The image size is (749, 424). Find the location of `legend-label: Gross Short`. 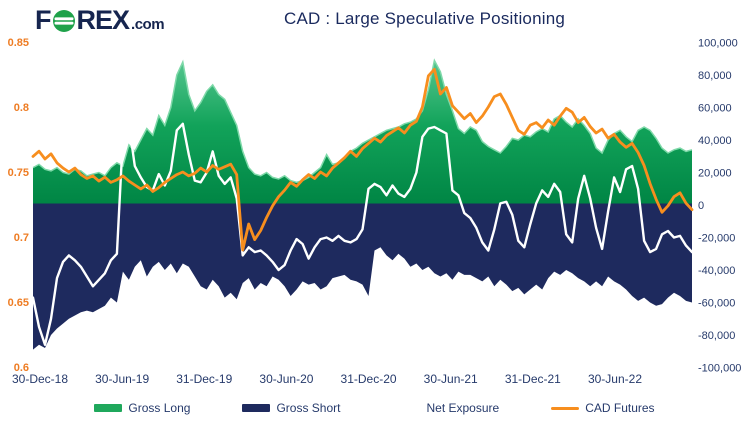

legend-label: Gross Short is located at coordinates (308, 408).